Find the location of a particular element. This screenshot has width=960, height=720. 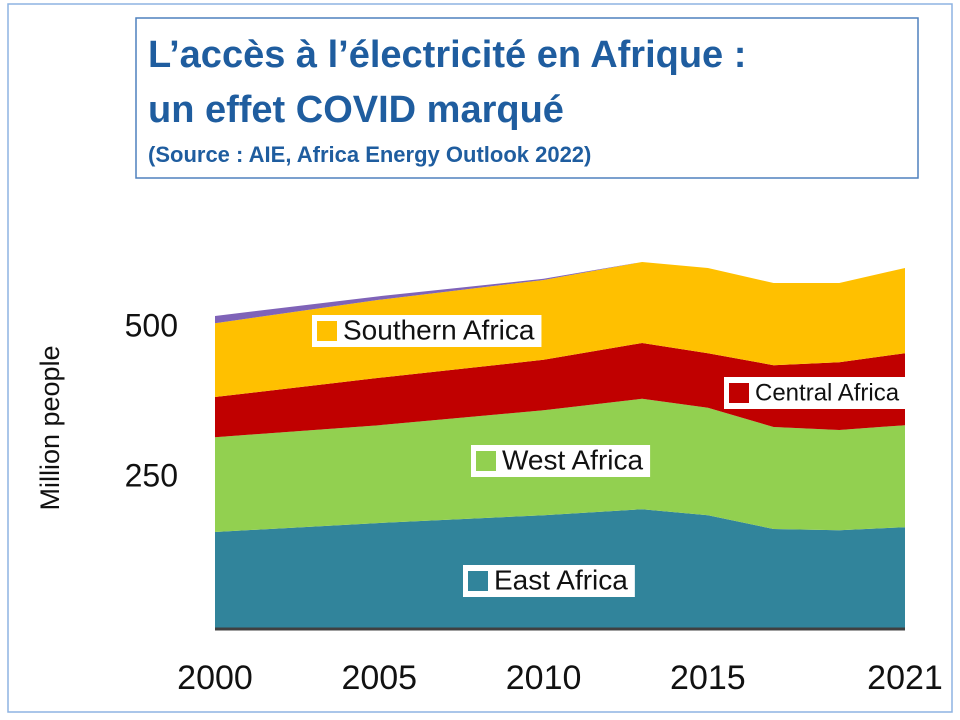

x-tick-label: 2010 is located at coordinates (544, 678).